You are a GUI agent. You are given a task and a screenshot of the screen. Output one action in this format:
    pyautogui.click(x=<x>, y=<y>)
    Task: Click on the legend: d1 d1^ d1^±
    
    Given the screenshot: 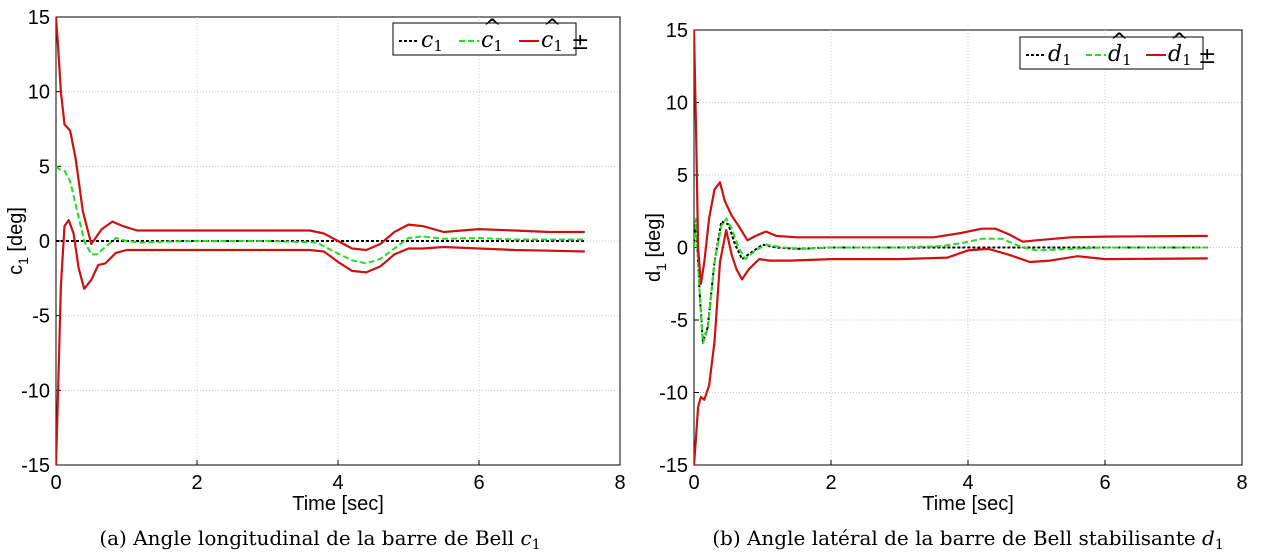 What is the action you would take?
    pyautogui.click(x=1117, y=50)
    